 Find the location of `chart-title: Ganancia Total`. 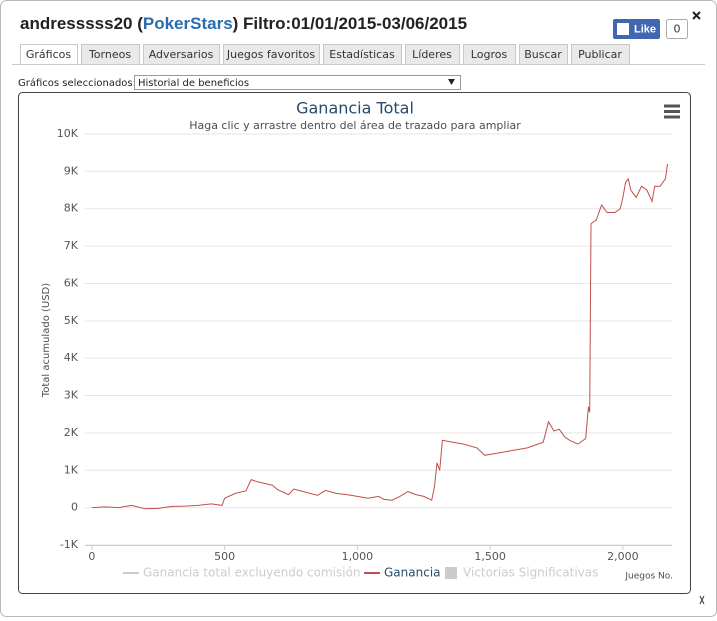

chart-title: Ganancia Total is located at coordinates (355, 108).